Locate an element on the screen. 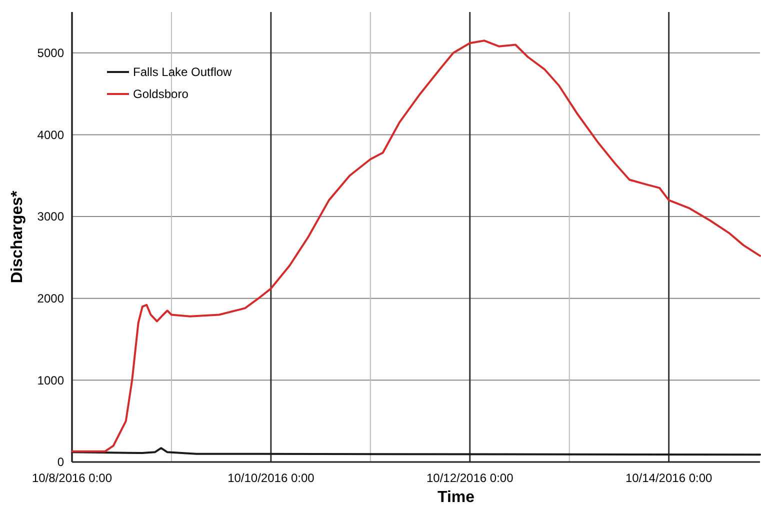 This screenshot has width=761, height=510. y-tick-label: 4000 is located at coordinates (50, 135).